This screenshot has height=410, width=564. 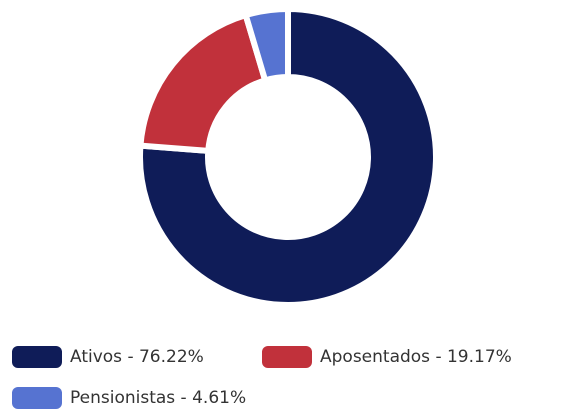 What do you see at coordinates (137, 357) in the screenshot?
I see `legend-label: Ativos - 76.22%` at bounding box center [137, 357].